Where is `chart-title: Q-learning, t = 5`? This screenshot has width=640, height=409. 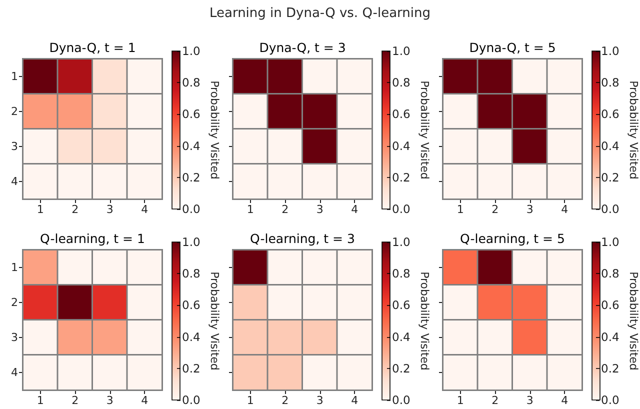
chart-title: Q-learning, t = 5 is located at coordinates (512, 238).